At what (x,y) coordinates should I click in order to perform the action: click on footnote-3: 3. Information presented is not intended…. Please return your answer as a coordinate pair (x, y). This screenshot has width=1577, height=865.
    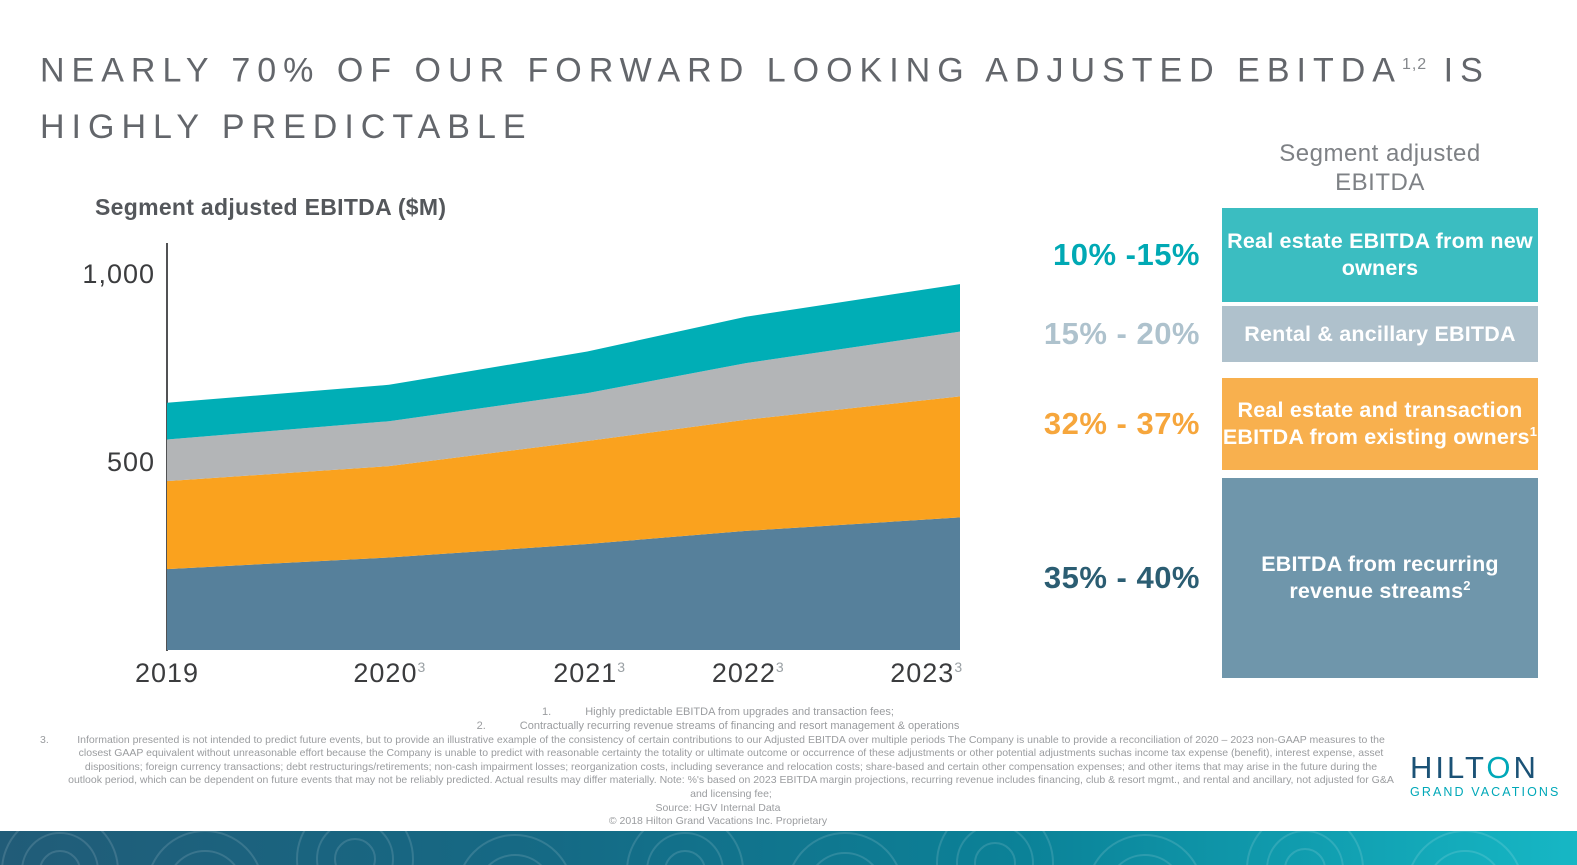
    Looking at the image, I should click on (717, 767).